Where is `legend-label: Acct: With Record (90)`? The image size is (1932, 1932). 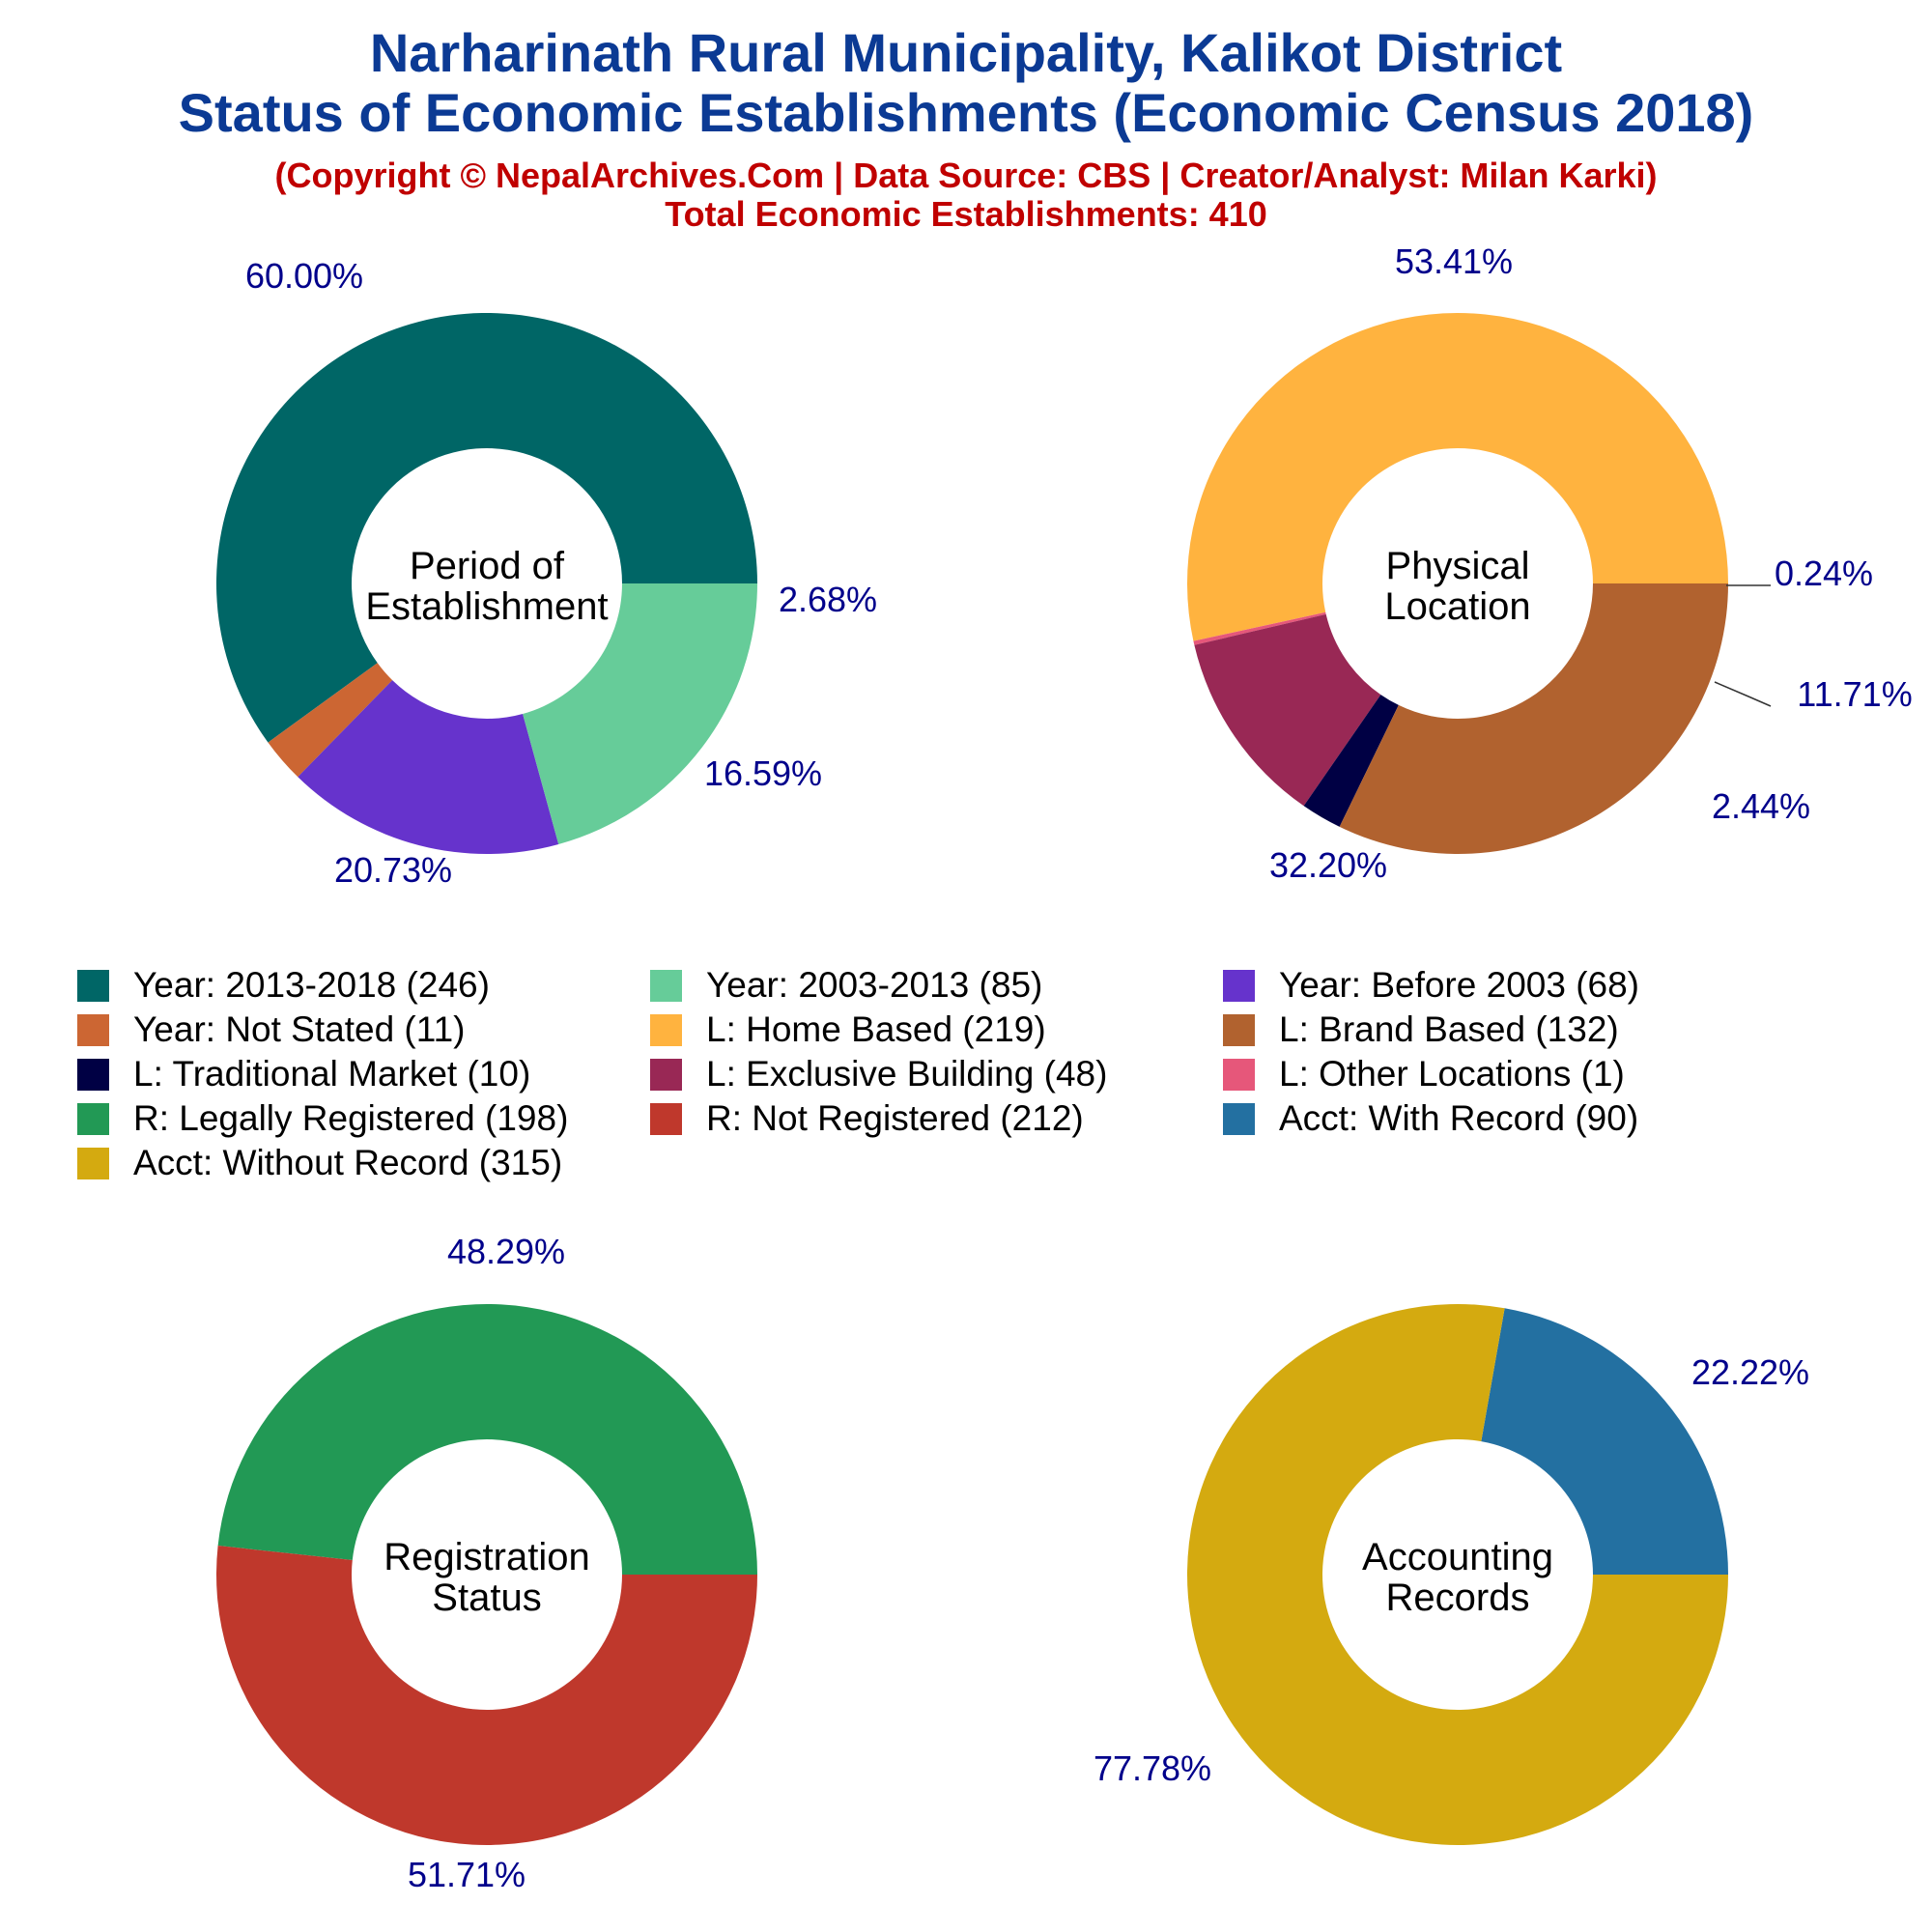 legend-label: Acct: With Record (90) is located at coordinates (1459, 1118).